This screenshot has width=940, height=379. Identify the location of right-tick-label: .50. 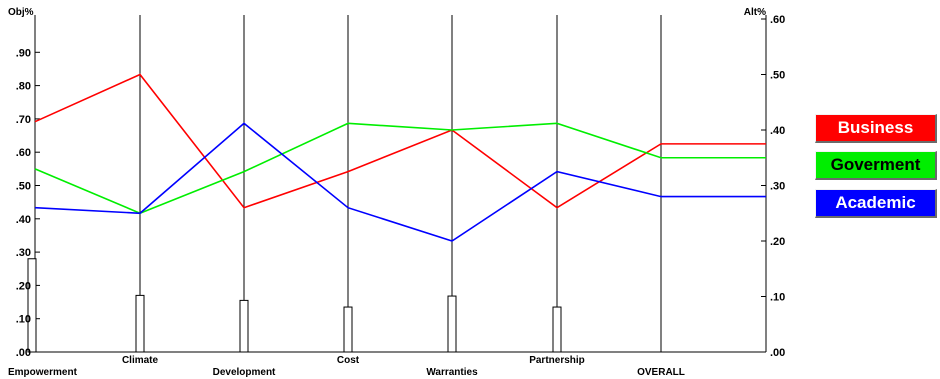
(777, 76).